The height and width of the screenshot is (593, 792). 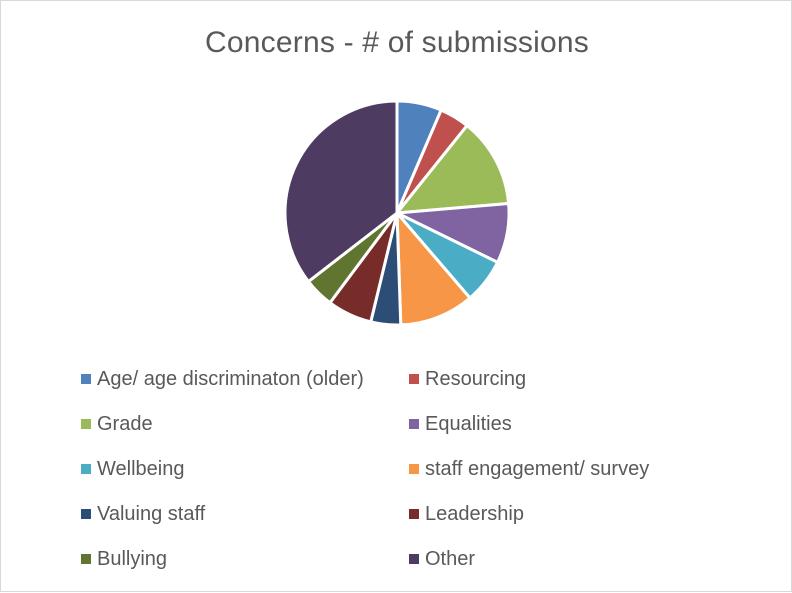 What do you see at coordinates (230, 378) in the screenshot?
I see `legend-label: Age/ age discriminaton (older)` at bounding box center [230, 378].